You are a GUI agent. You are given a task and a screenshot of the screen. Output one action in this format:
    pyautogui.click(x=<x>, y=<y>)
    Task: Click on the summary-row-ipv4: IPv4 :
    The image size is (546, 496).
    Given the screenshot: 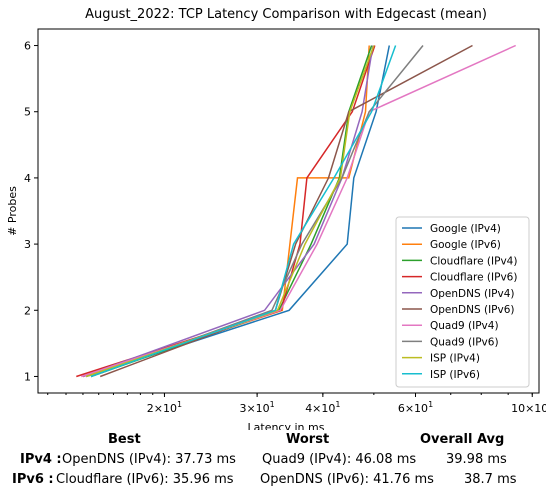 What is the action you would take?
    pyautogui.click(x=41, y=459)
    